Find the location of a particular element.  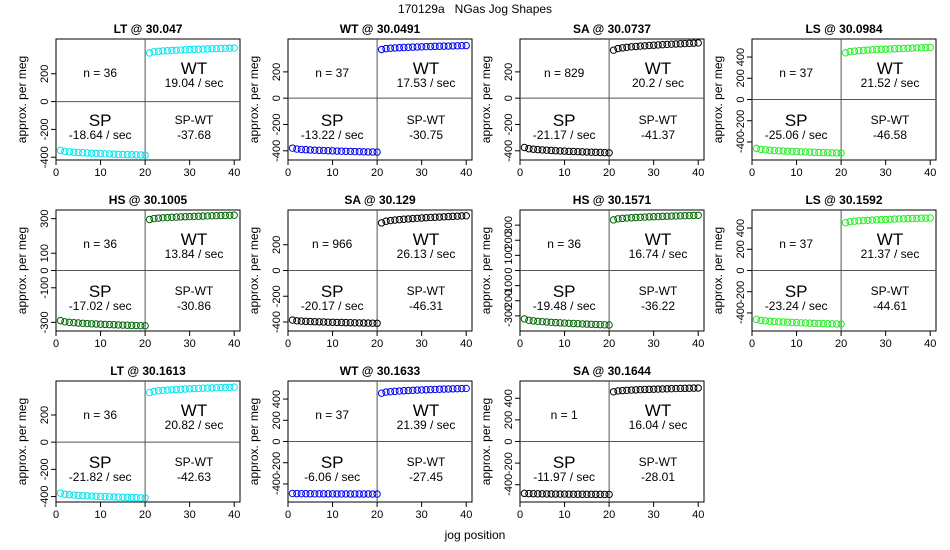

sp-label: SP is located at coordinates (100, 291).